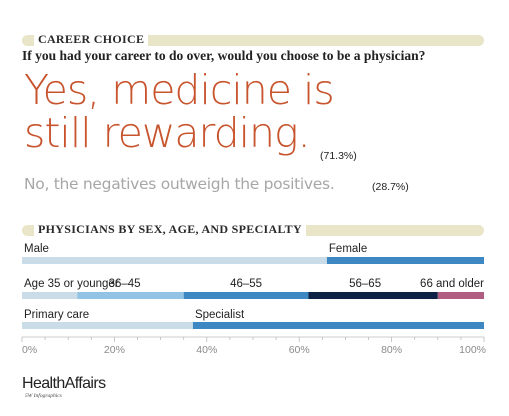 Image resolution: width=509 pixels, height=416 pixels. What do you see at coordinates (220, 315) in the screenshot?
I see `segment-label-specialty-1: Specialist` at bounding box center [220, 315].